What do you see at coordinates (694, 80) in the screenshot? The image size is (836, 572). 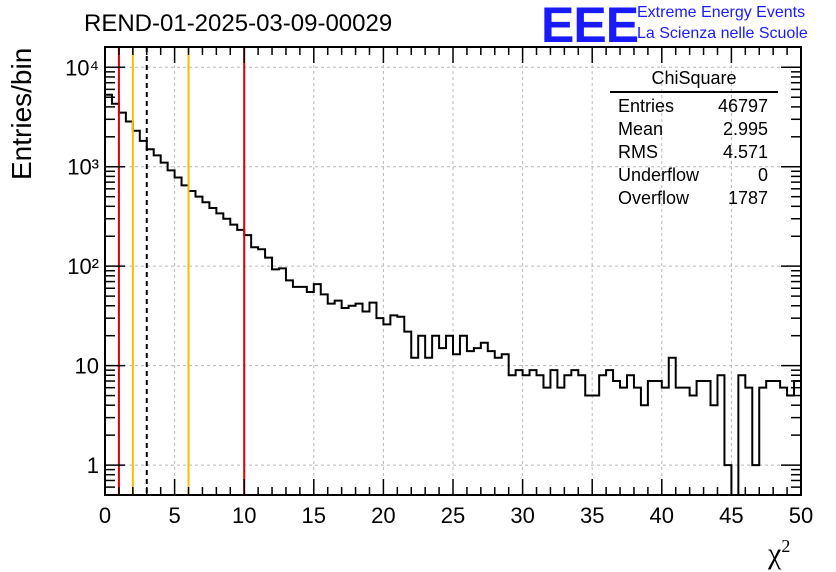 I see `stats-title: ChiSquare` at bounding box center [694, 80].